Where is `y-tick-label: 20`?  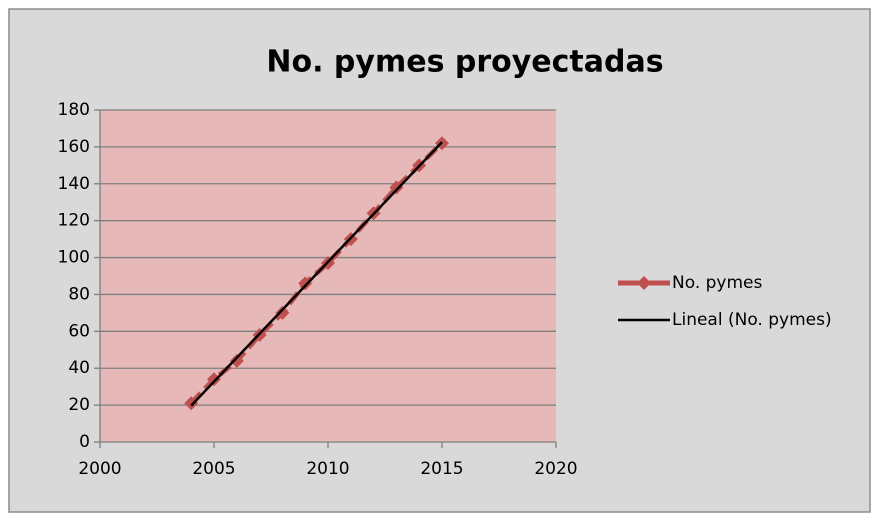
y-tick-label: 20 is located at coordinates (79, 405).